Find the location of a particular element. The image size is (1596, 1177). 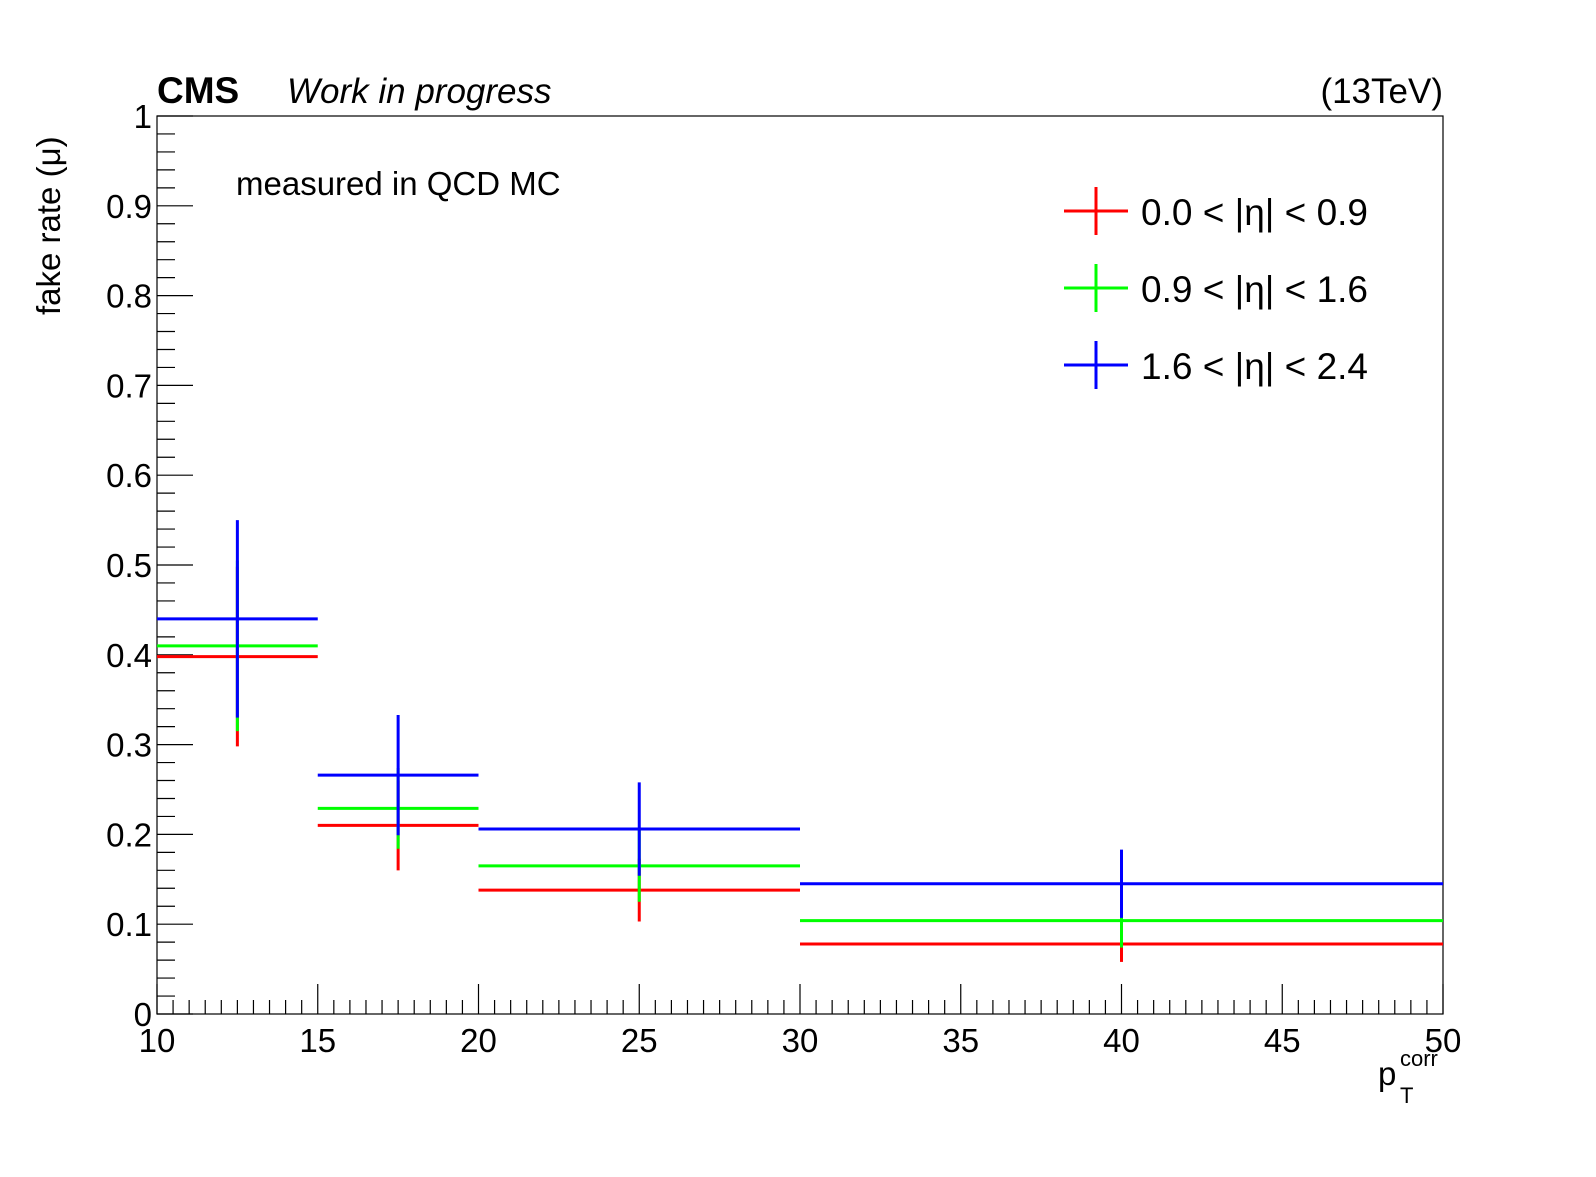

legend-entry: 0.9 < |η| < 1.6 is located at coordinates (1216, 288).